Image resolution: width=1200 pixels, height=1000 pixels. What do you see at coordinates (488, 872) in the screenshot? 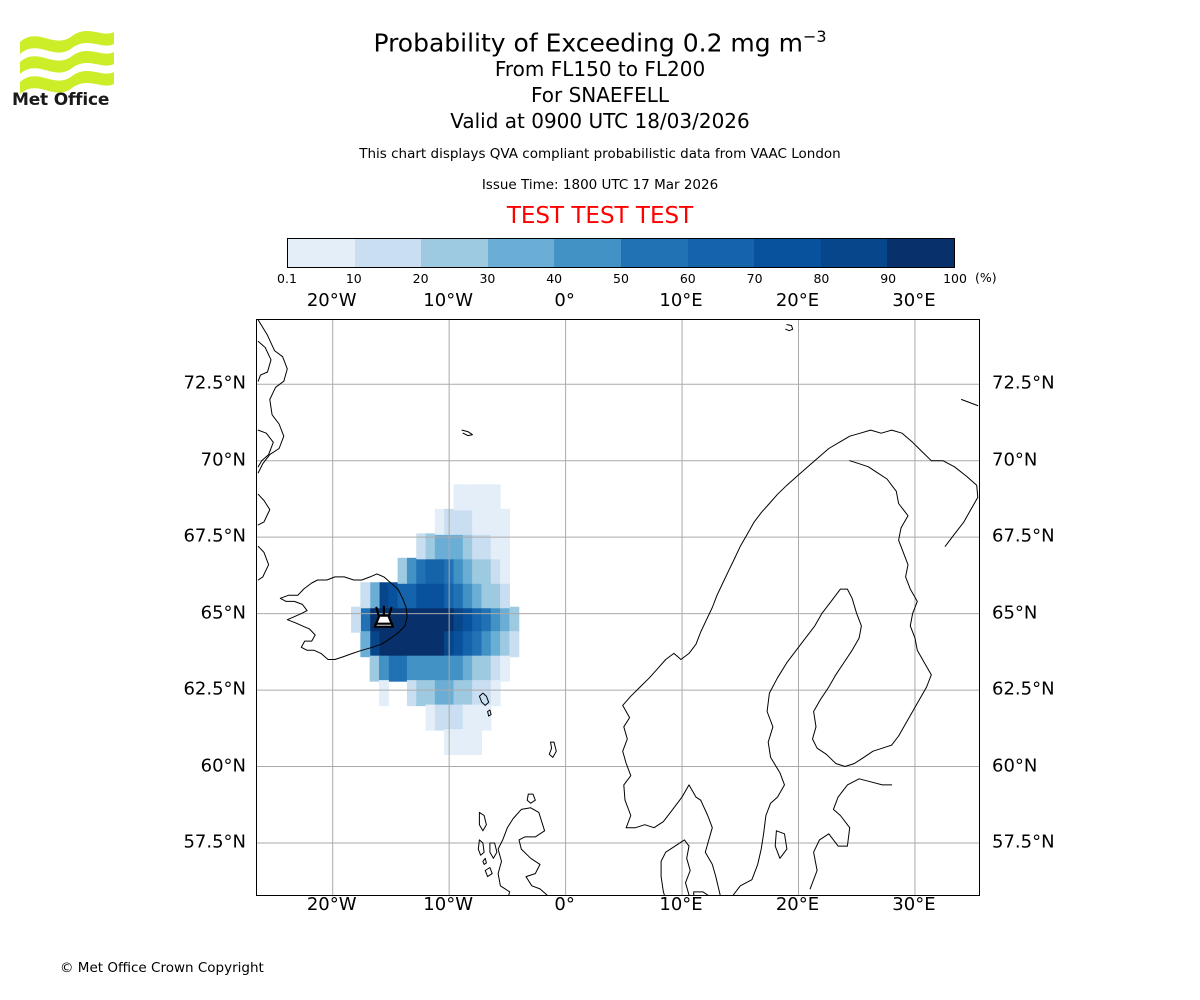
I see `coastline-scotland-isl` at bounding box center [488, 872].